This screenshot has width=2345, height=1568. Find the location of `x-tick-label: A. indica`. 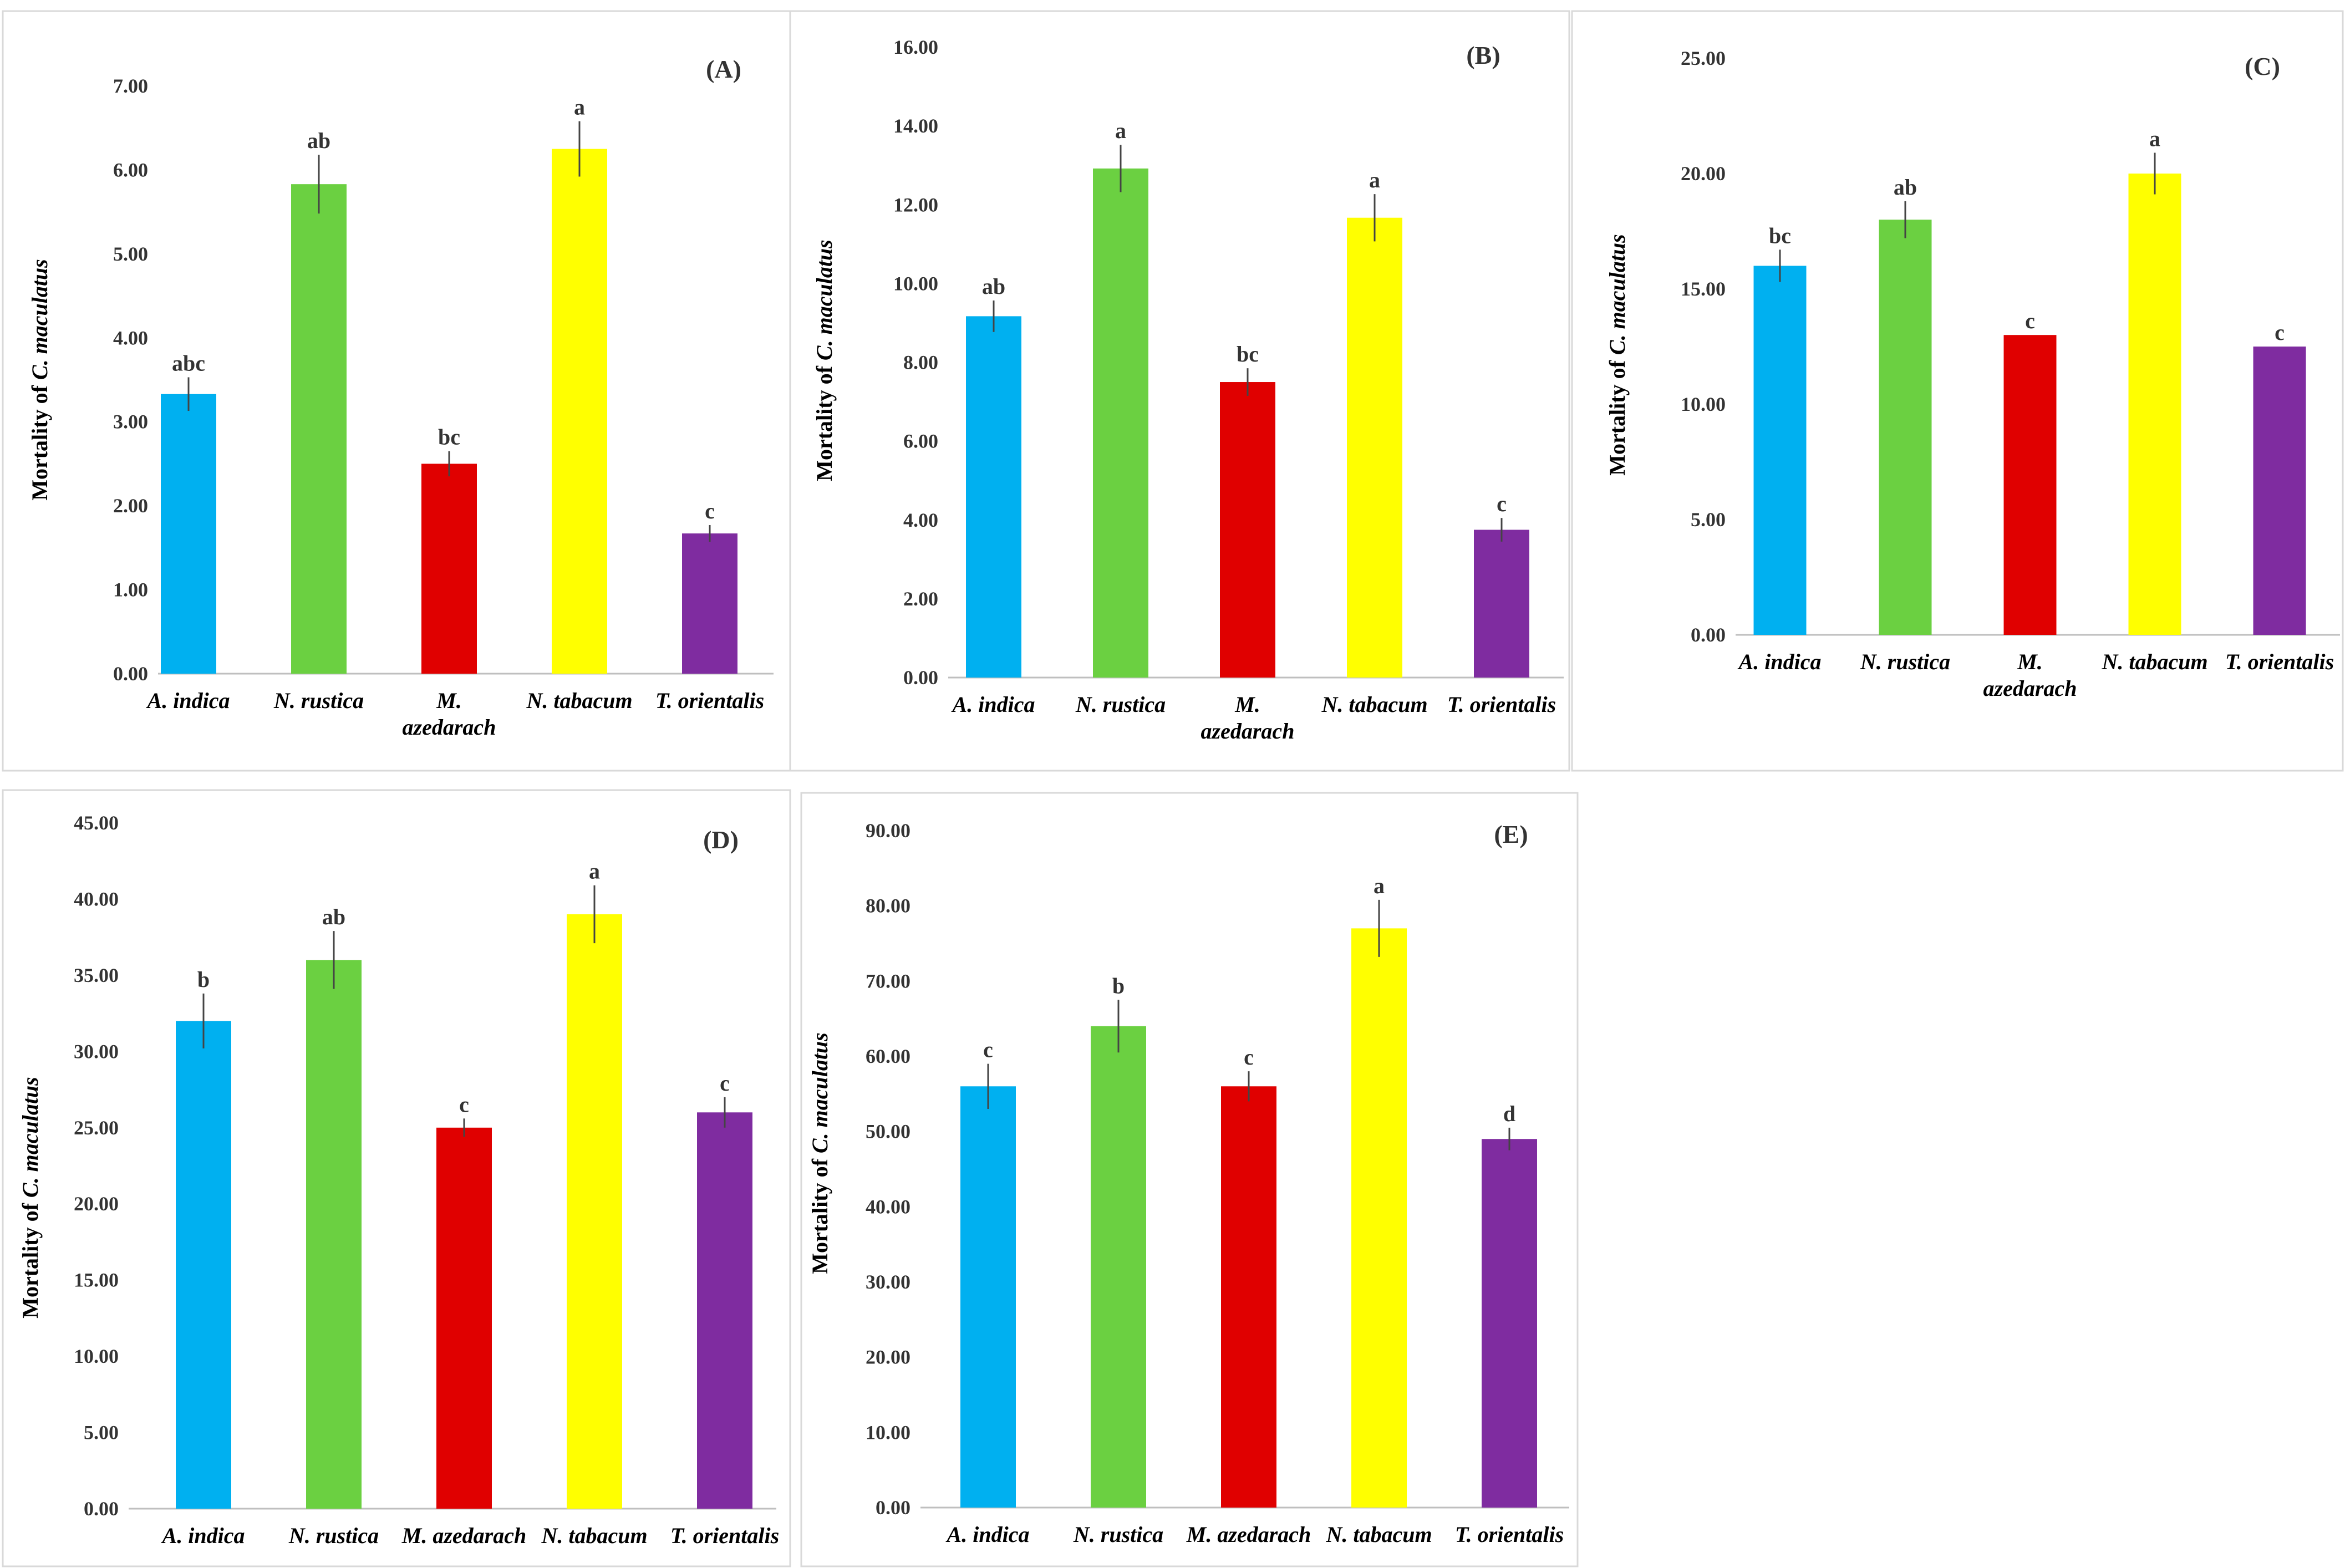

x-tick-label: A. indica is located at coordinates (188, 701).